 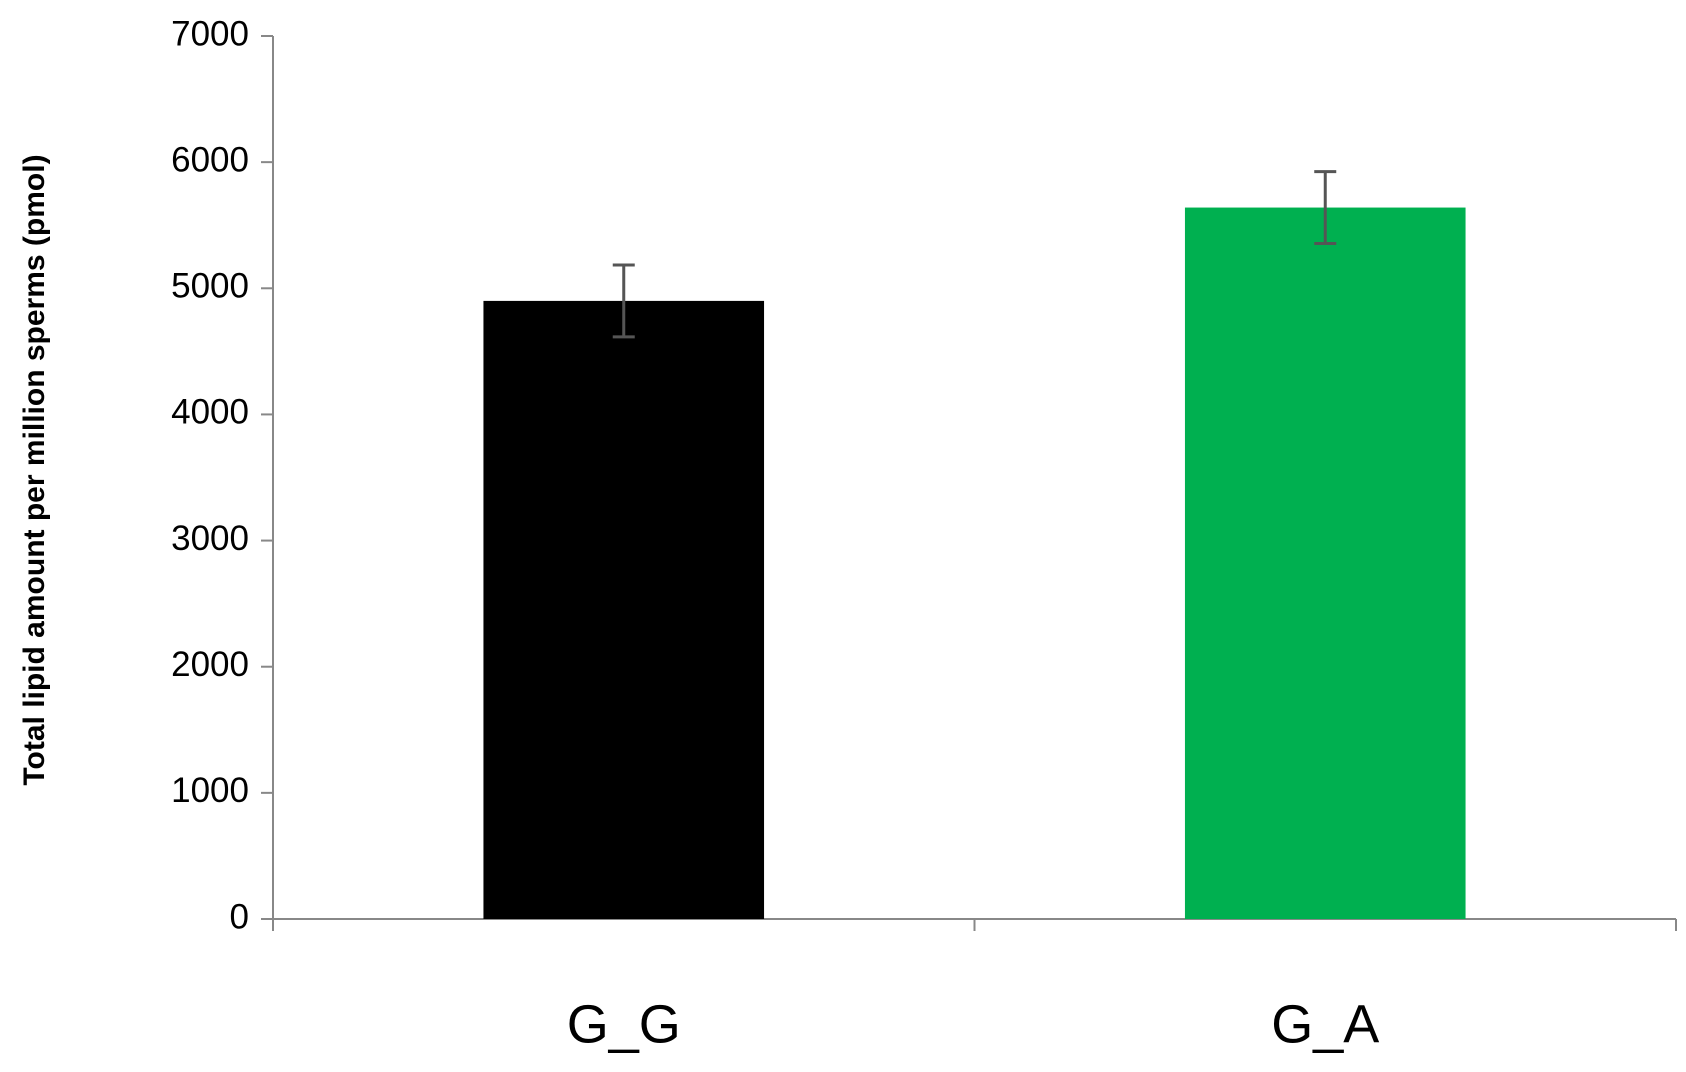 What do you see at coordinates (210, 412) in the screenshot?
I see `y-tick-label: 4000` at bounding box center [210, 412].